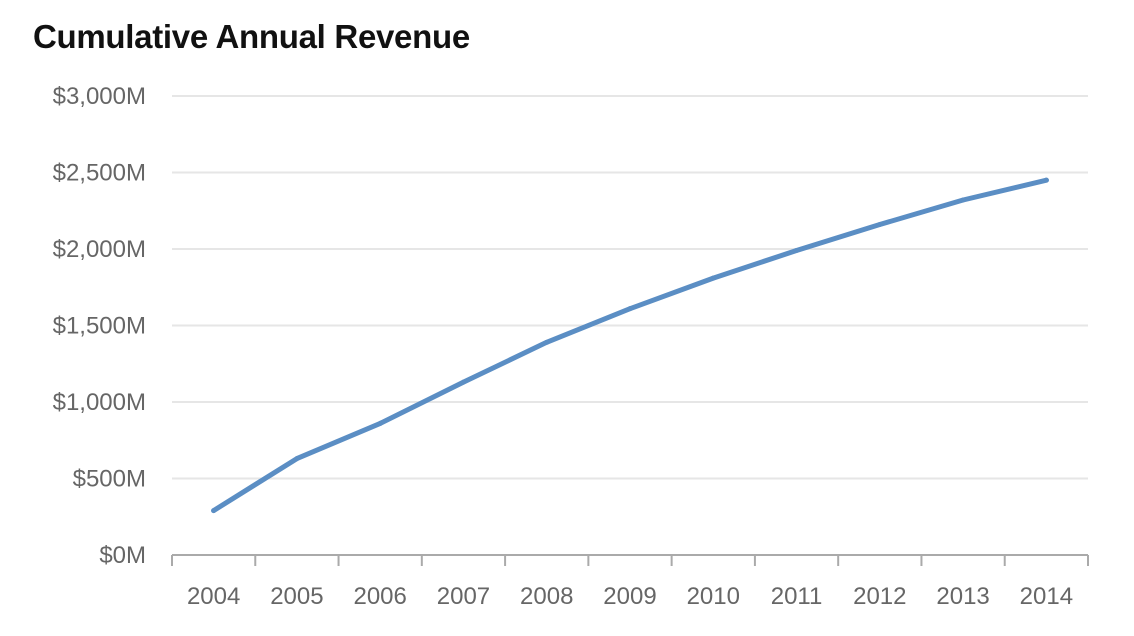 Image resolution: width=1134 pixels, height=636 pixels. I want to click on y-tick-label: $0M, so click(122, 555).